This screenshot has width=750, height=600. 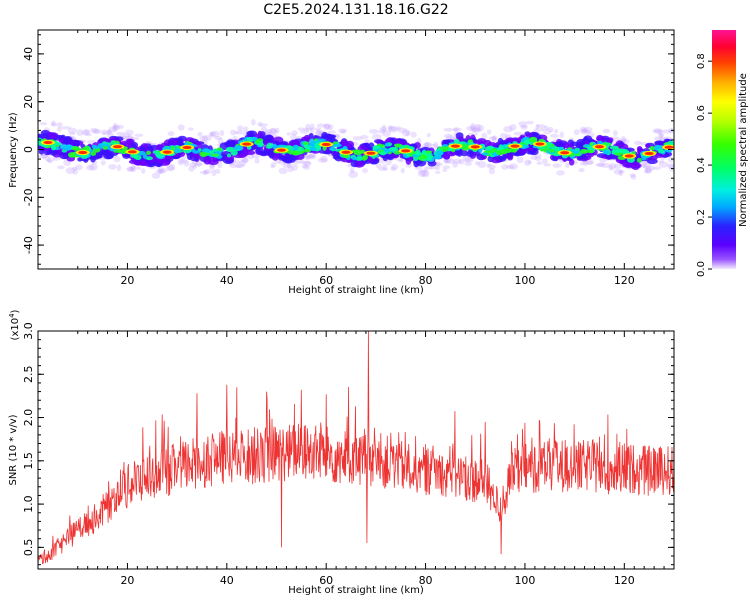 What do you see at coordinates (28, 149) in the screenshot?
I see `spectrogram-y-tick-label: 0` at bounding box center [28, 149].